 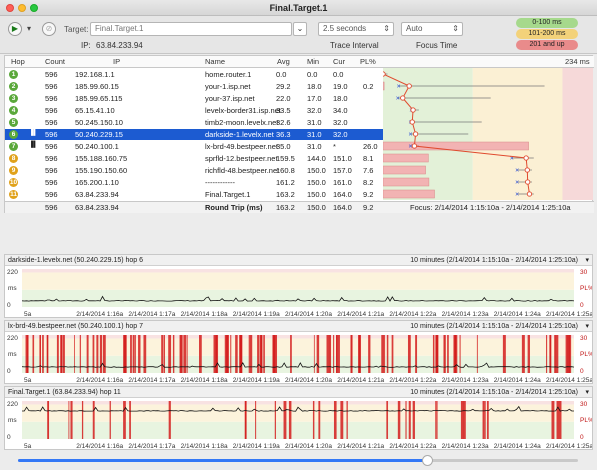 I want to click on target-input: Final.Target.1, so click(x=191, y=29).